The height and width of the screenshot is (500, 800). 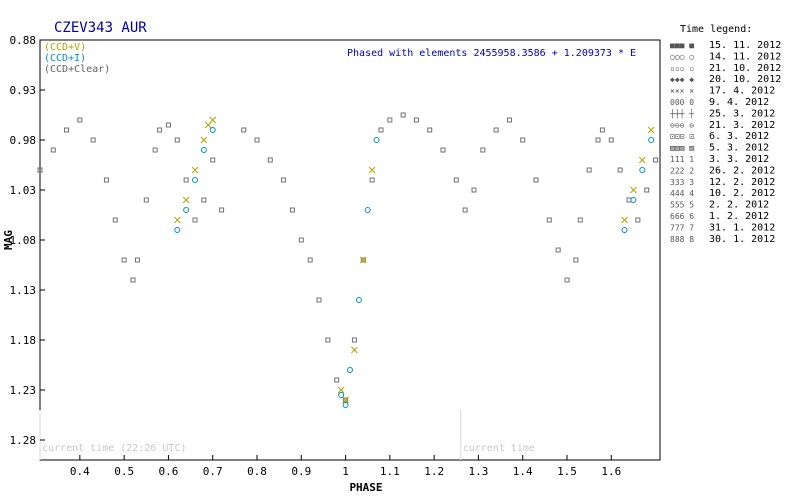 What do you see at coordinates (739, 216) in the screenshot?
I see `legend-date: 1. 2. 2012` at bounding box center [739, 216].